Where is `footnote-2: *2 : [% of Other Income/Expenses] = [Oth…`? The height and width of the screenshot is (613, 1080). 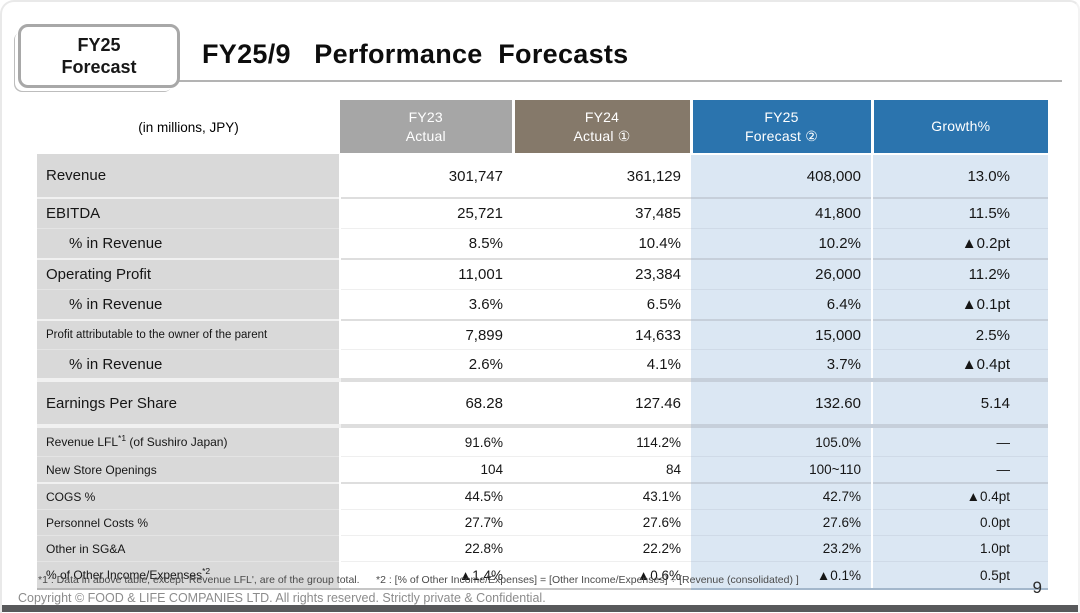
footnote-2: *2 : [% of Other Income/Expenses] = [Oth… is located at coordinates (587, 580).